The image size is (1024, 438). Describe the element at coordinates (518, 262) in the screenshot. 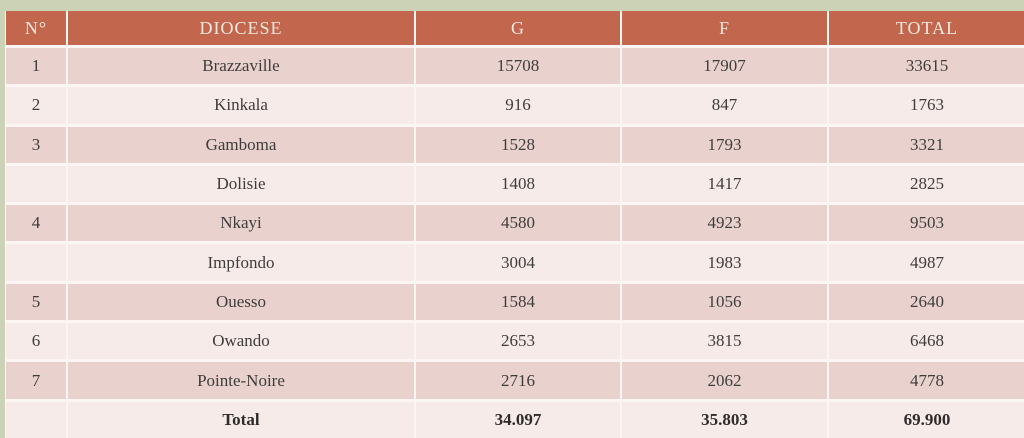

I see `cell-g: 3004` at that location.